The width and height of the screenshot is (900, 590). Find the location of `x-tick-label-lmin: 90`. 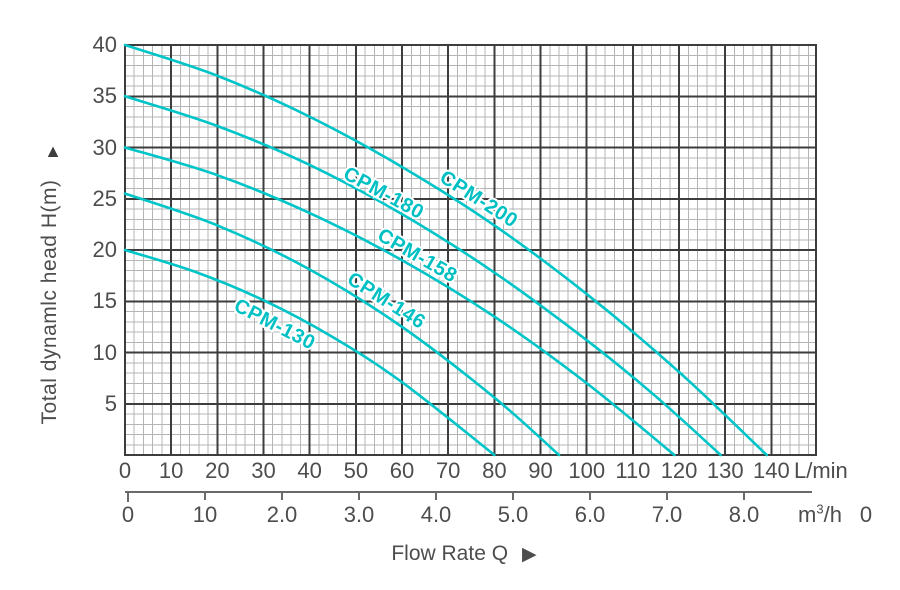

x-tick-label-lmin: 90 is located at coordinates (540, 470).